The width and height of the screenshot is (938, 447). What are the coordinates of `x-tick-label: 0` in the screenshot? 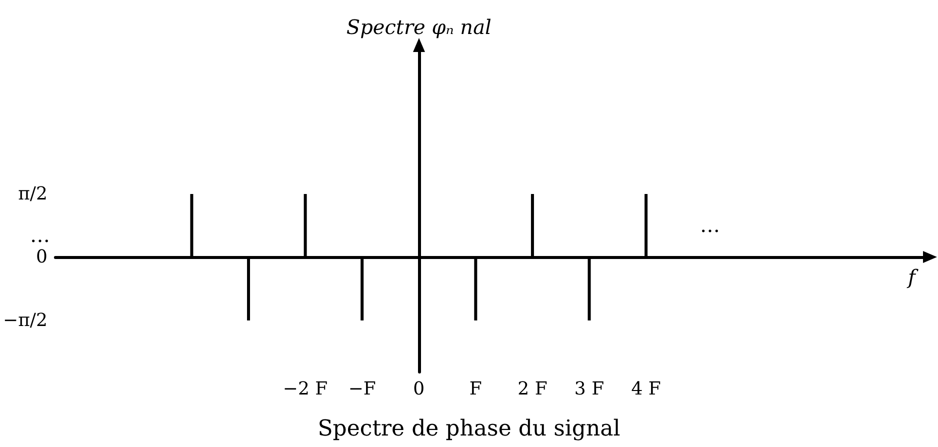 It's located at (419, 389).